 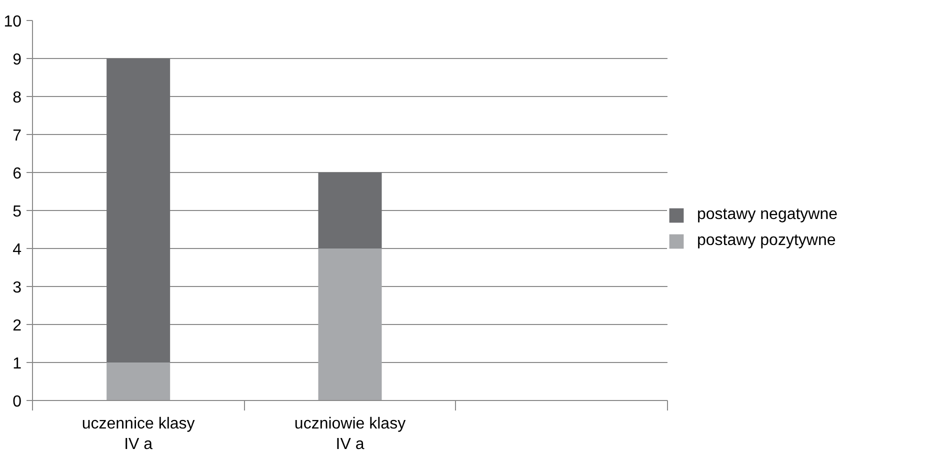 What do you see at coordinates (17, 136) in the screenshot?
I see `y-tick-label: 7` at bounding box center [17, 136].